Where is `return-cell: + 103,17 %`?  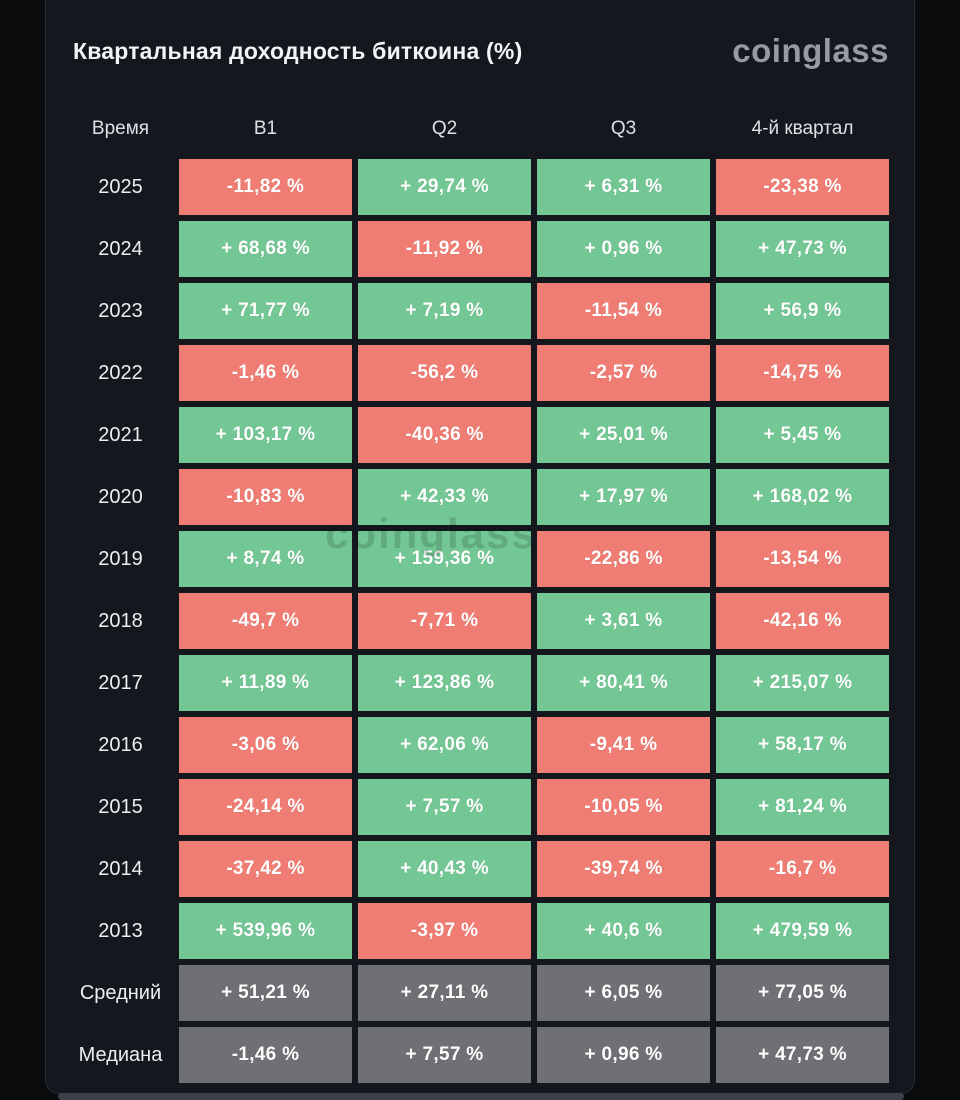
return-cell: + 103,17 % is located at coordinates (265, 435).